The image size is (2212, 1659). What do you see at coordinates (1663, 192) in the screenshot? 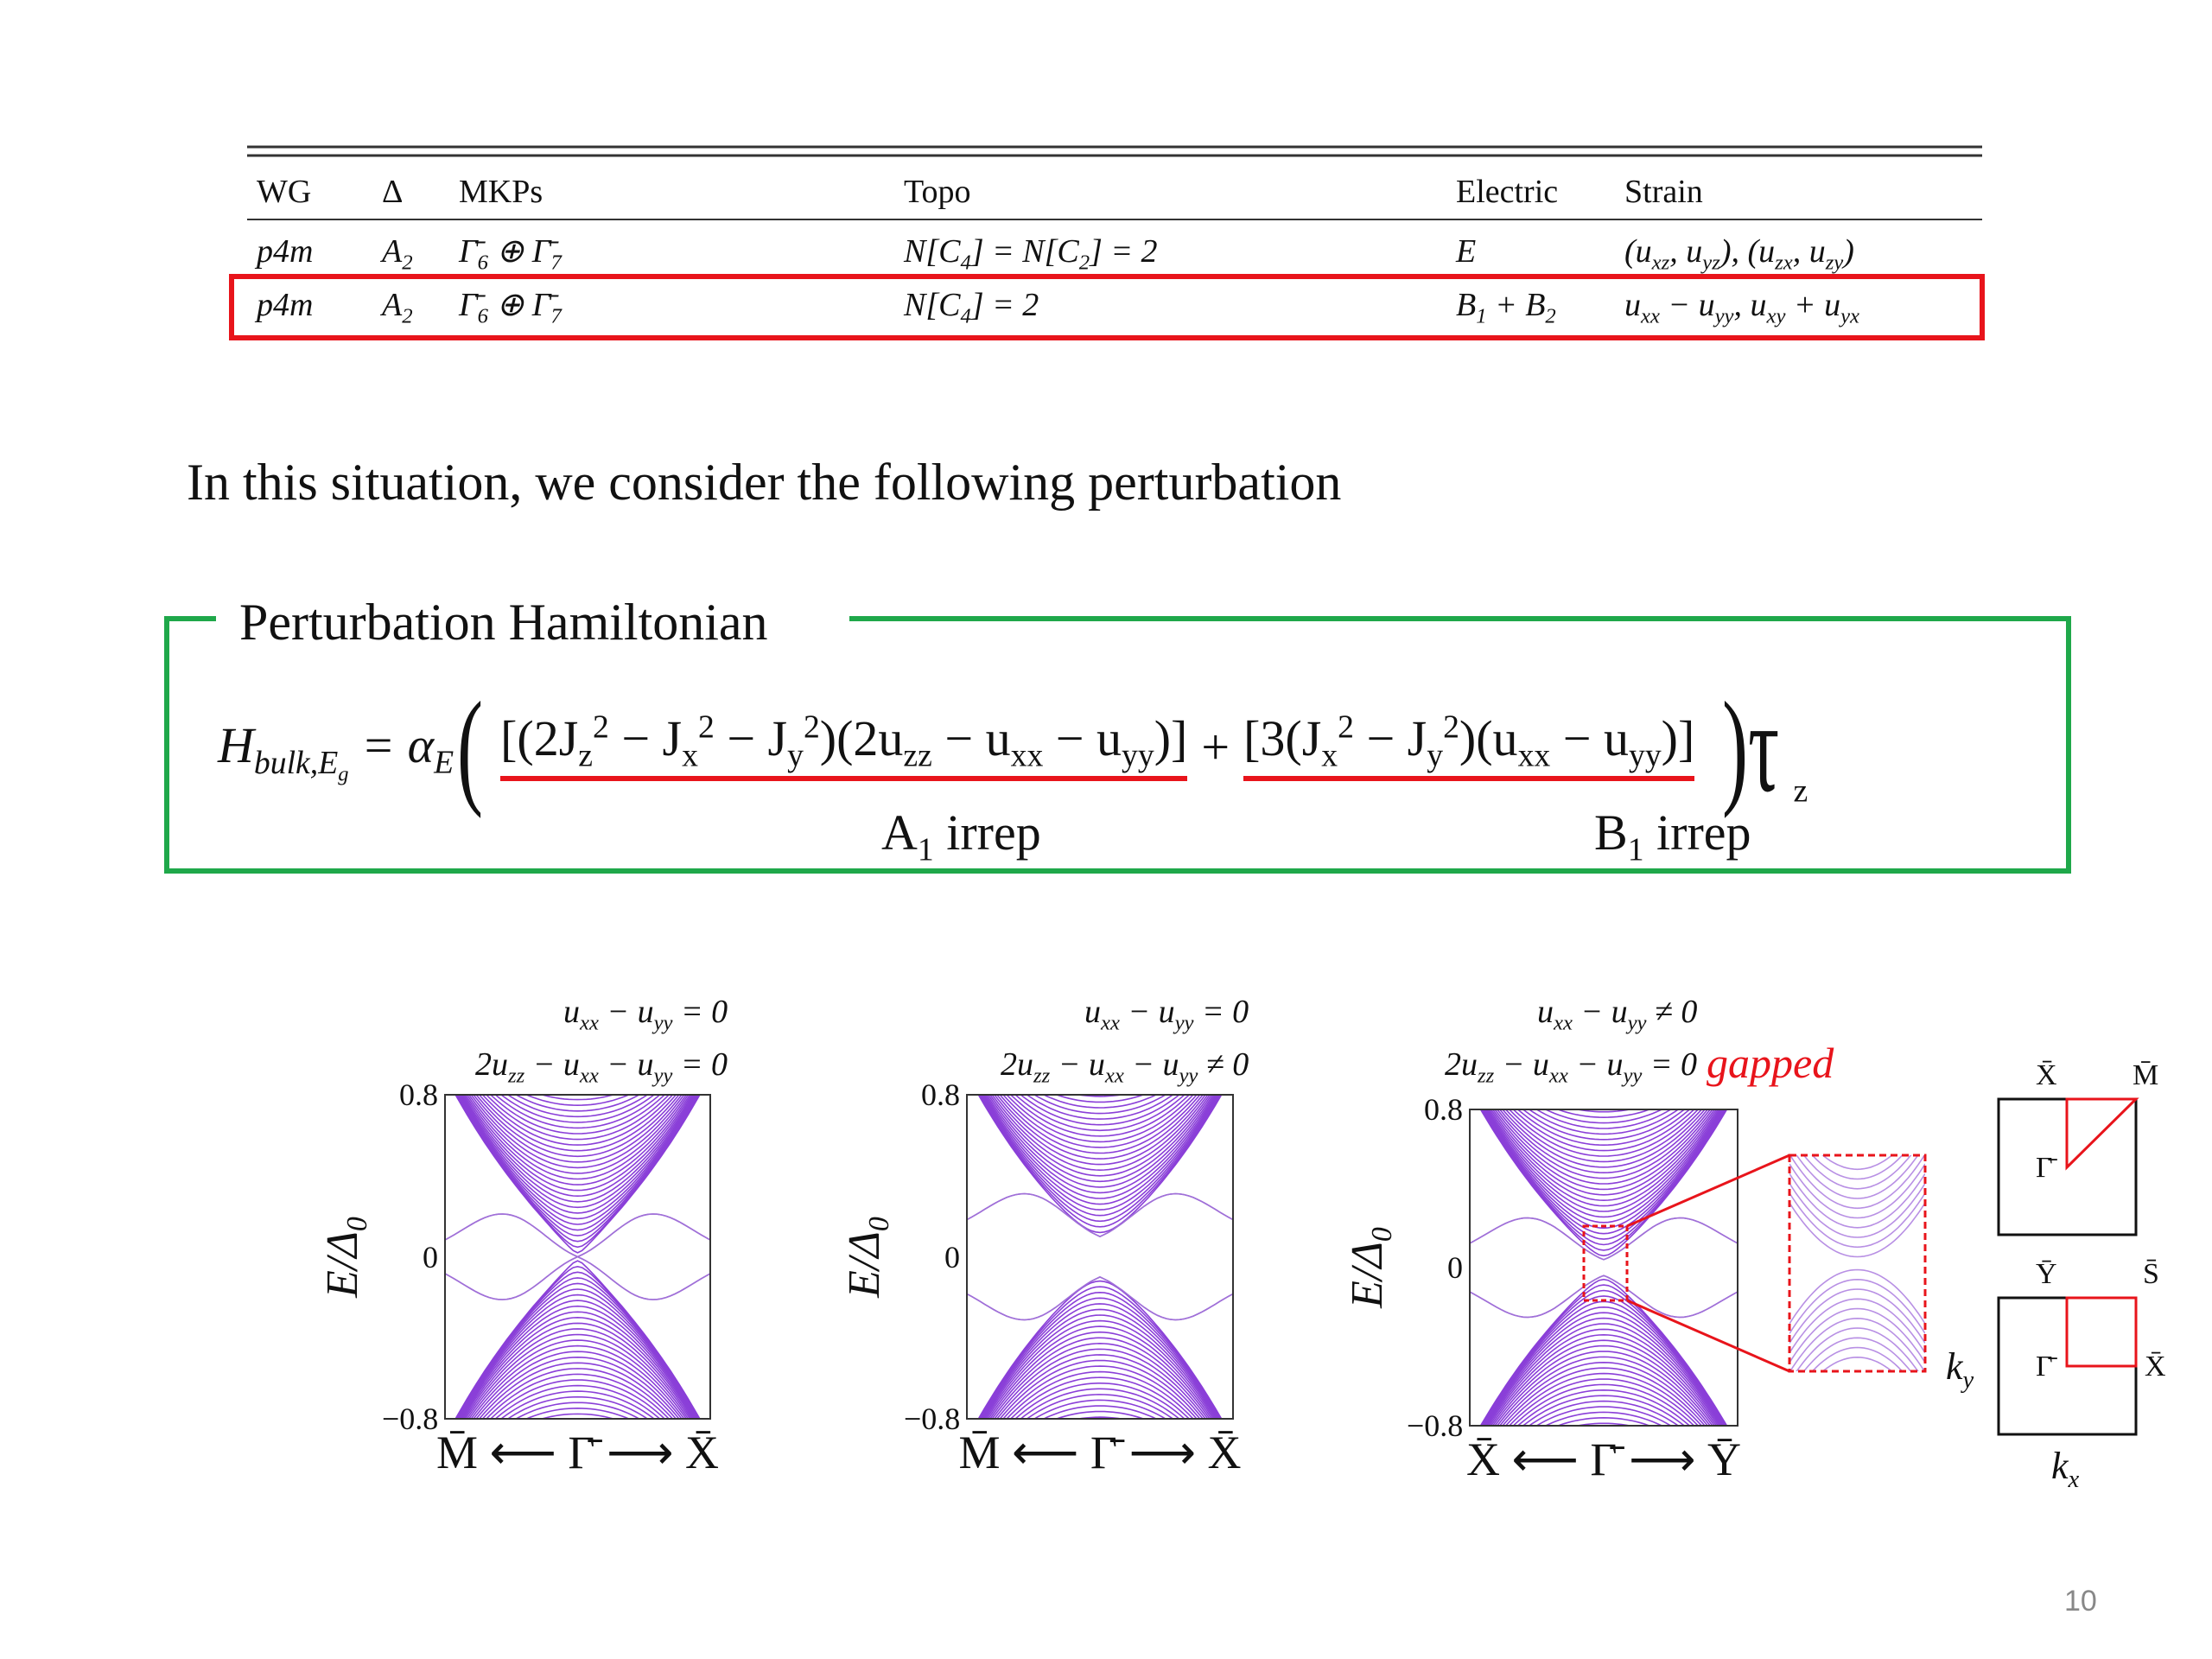
I see `table-header: Strain` at bounding box center [1663, 192].